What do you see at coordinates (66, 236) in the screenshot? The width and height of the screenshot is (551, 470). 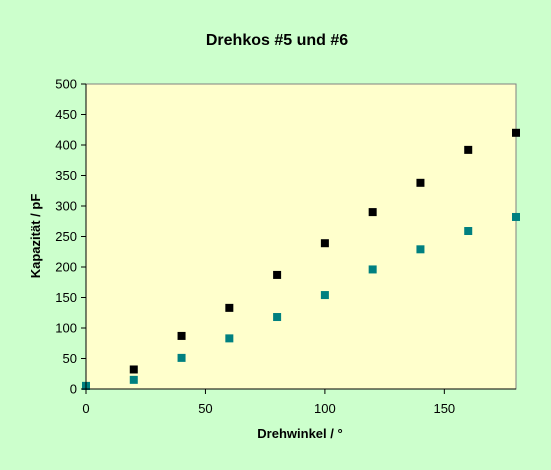 I see `y-tick-label: 250` at bounding box center [66, 236].